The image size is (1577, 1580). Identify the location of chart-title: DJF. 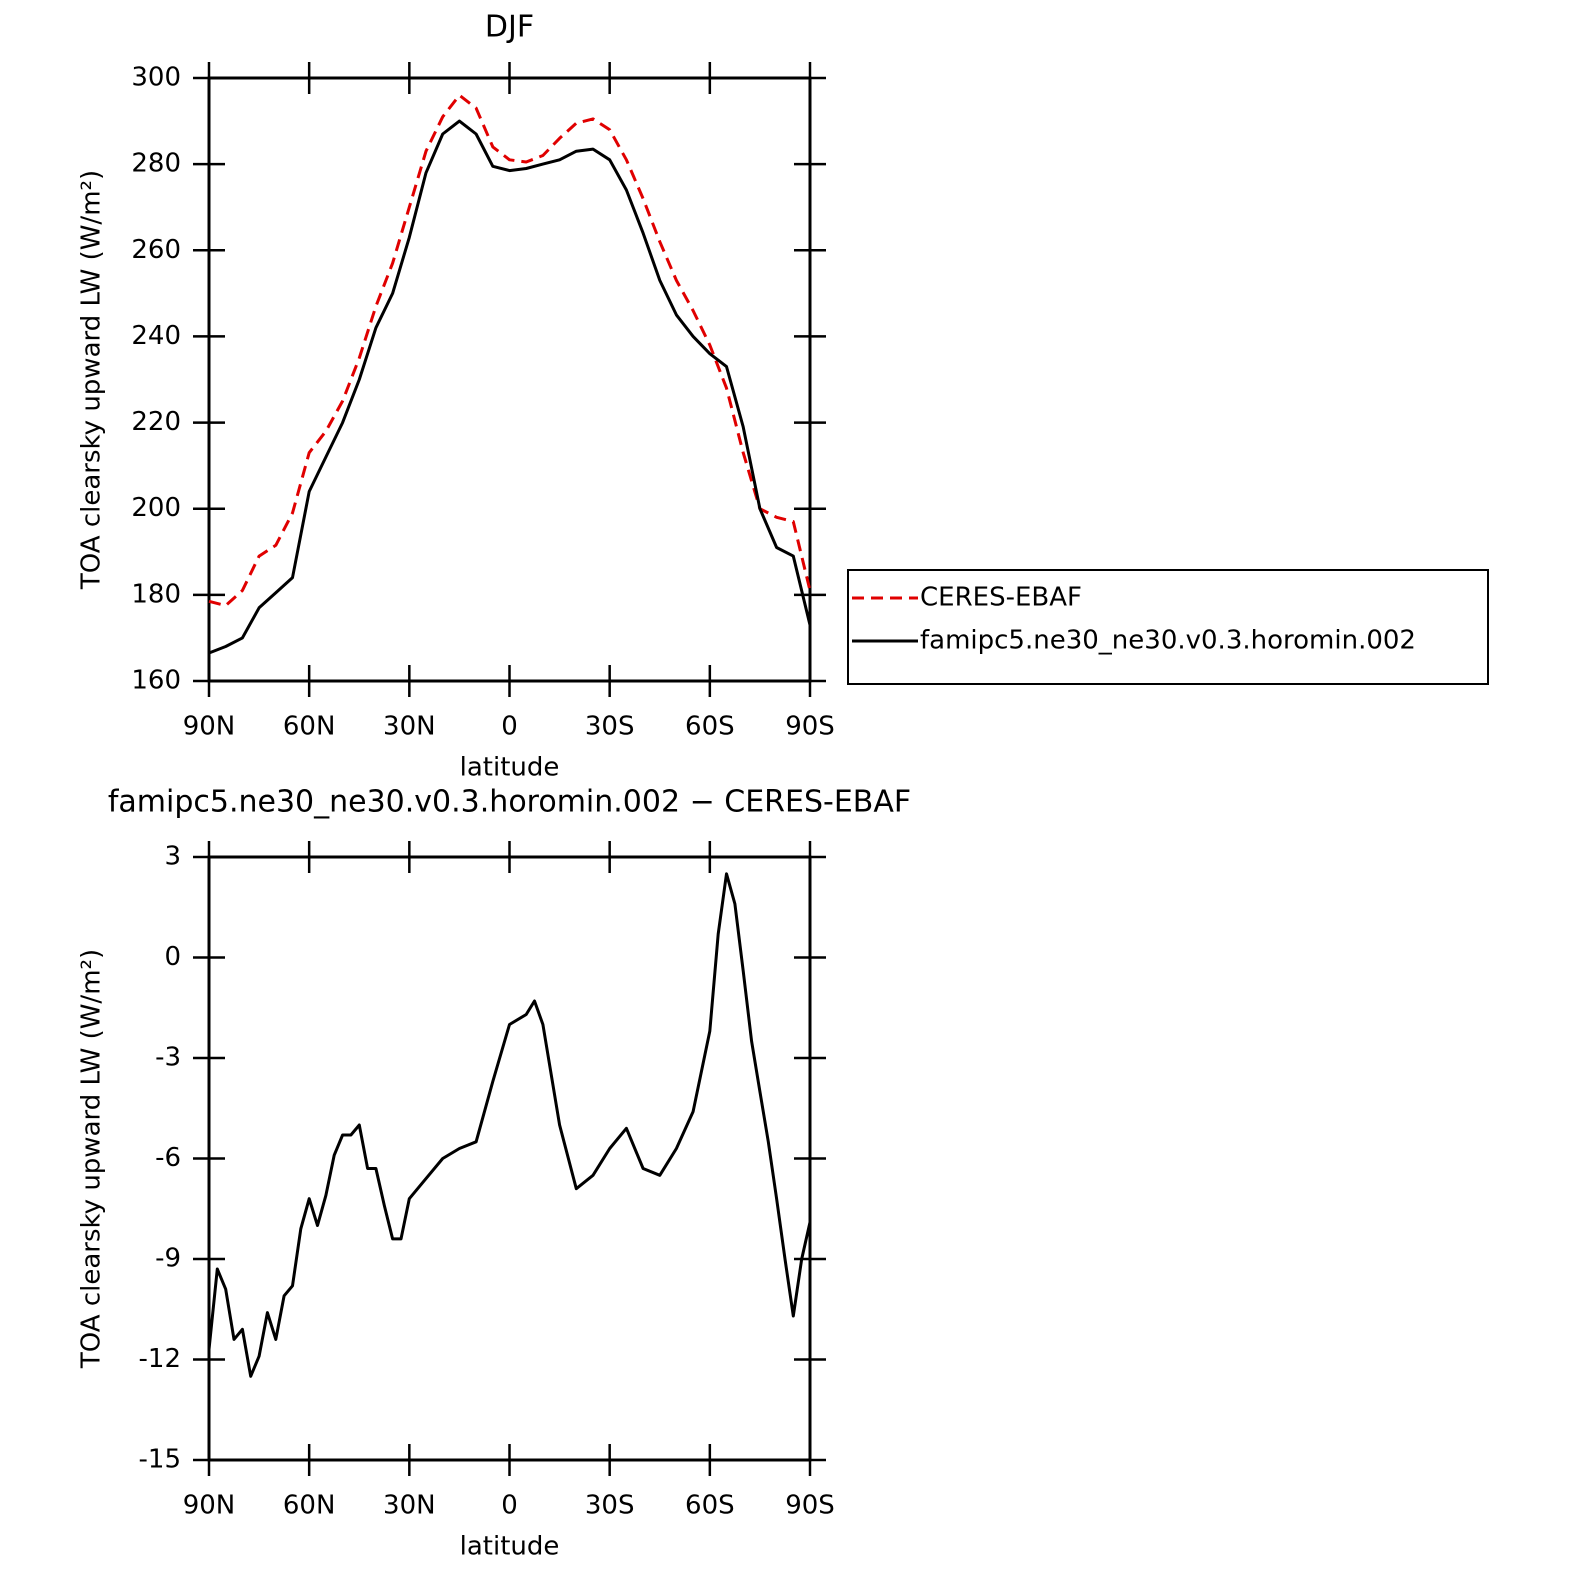
(509, 27).